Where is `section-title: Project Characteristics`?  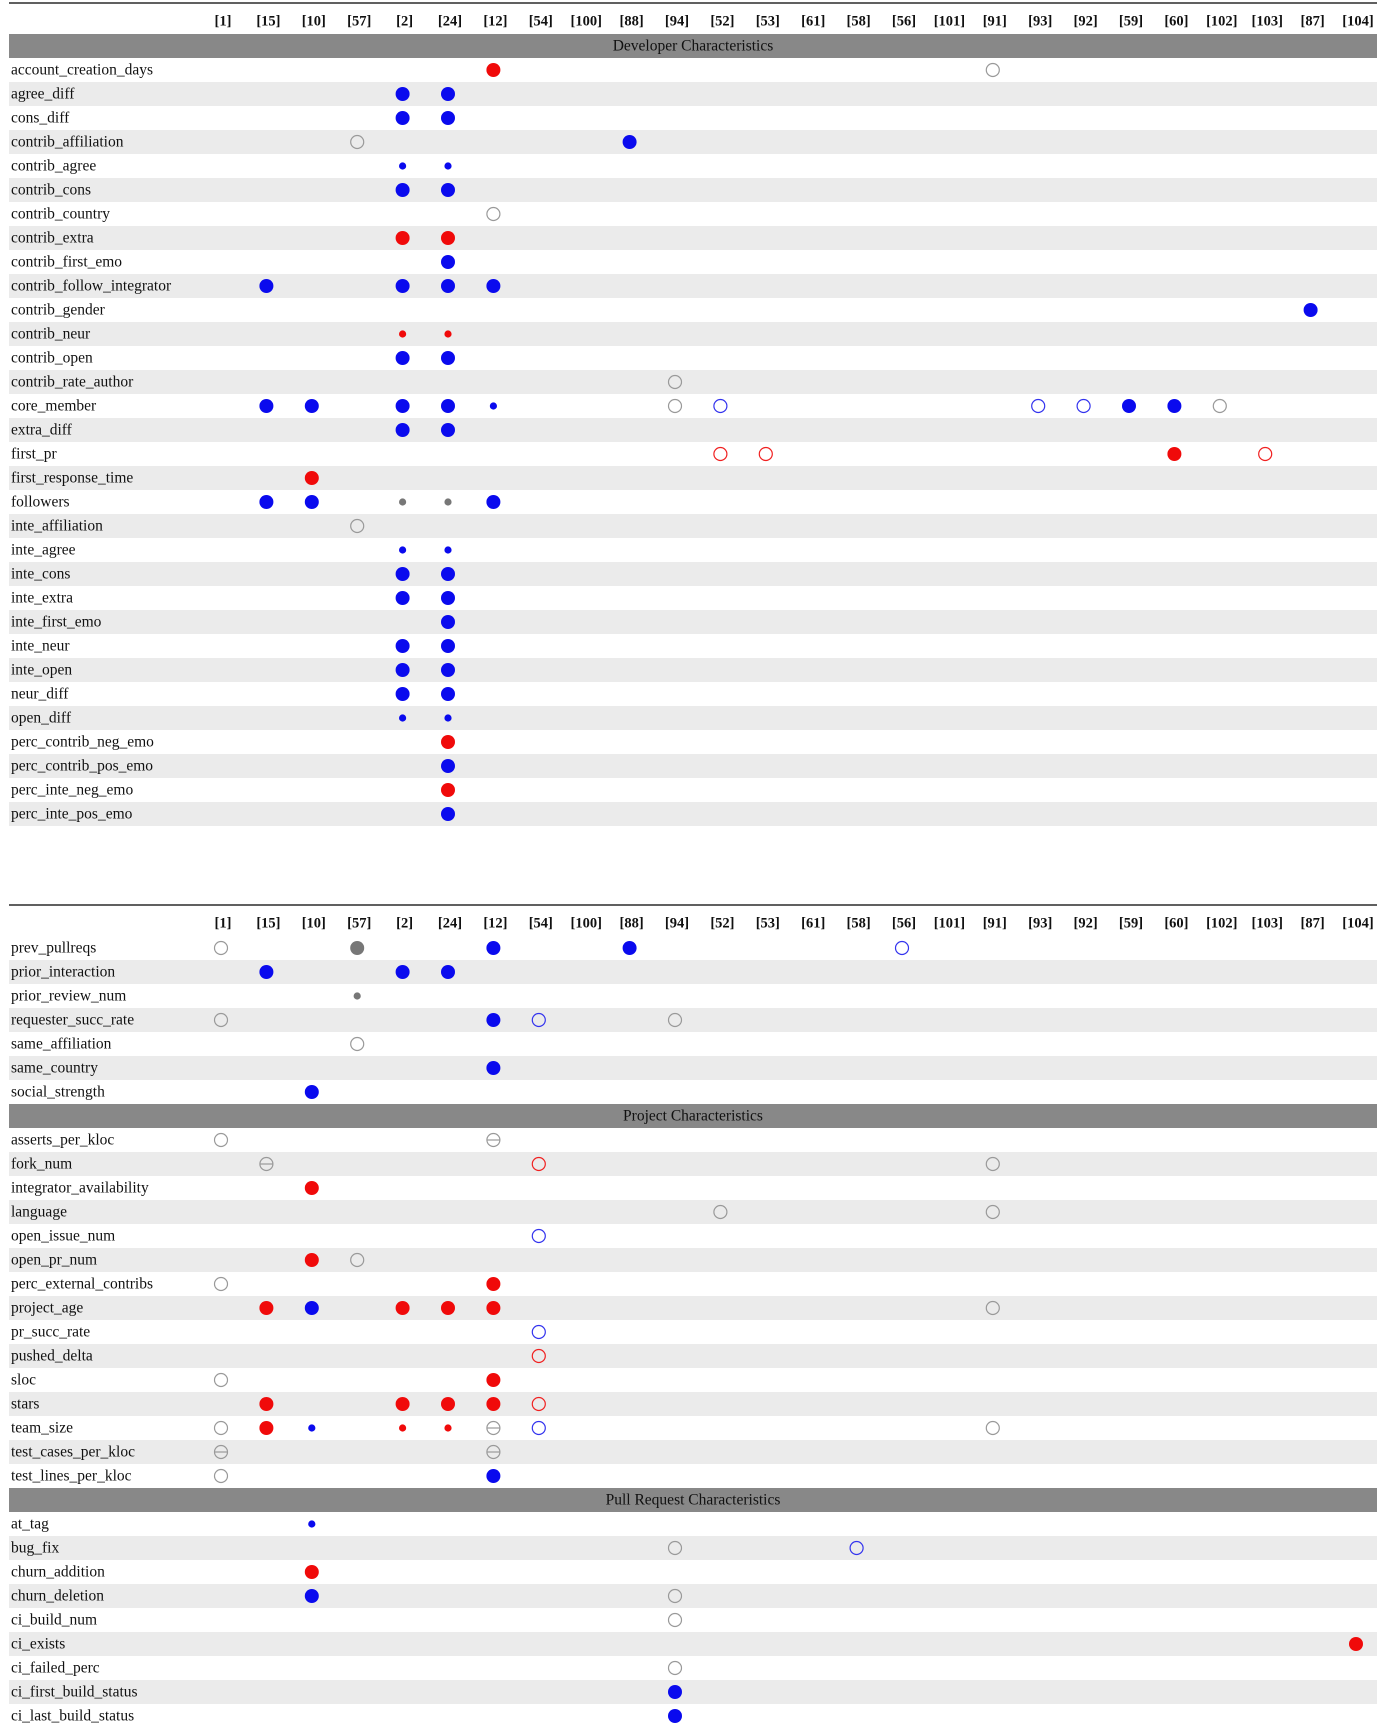 section-title: Project Characteristics is located at coordinates (693, 1116).